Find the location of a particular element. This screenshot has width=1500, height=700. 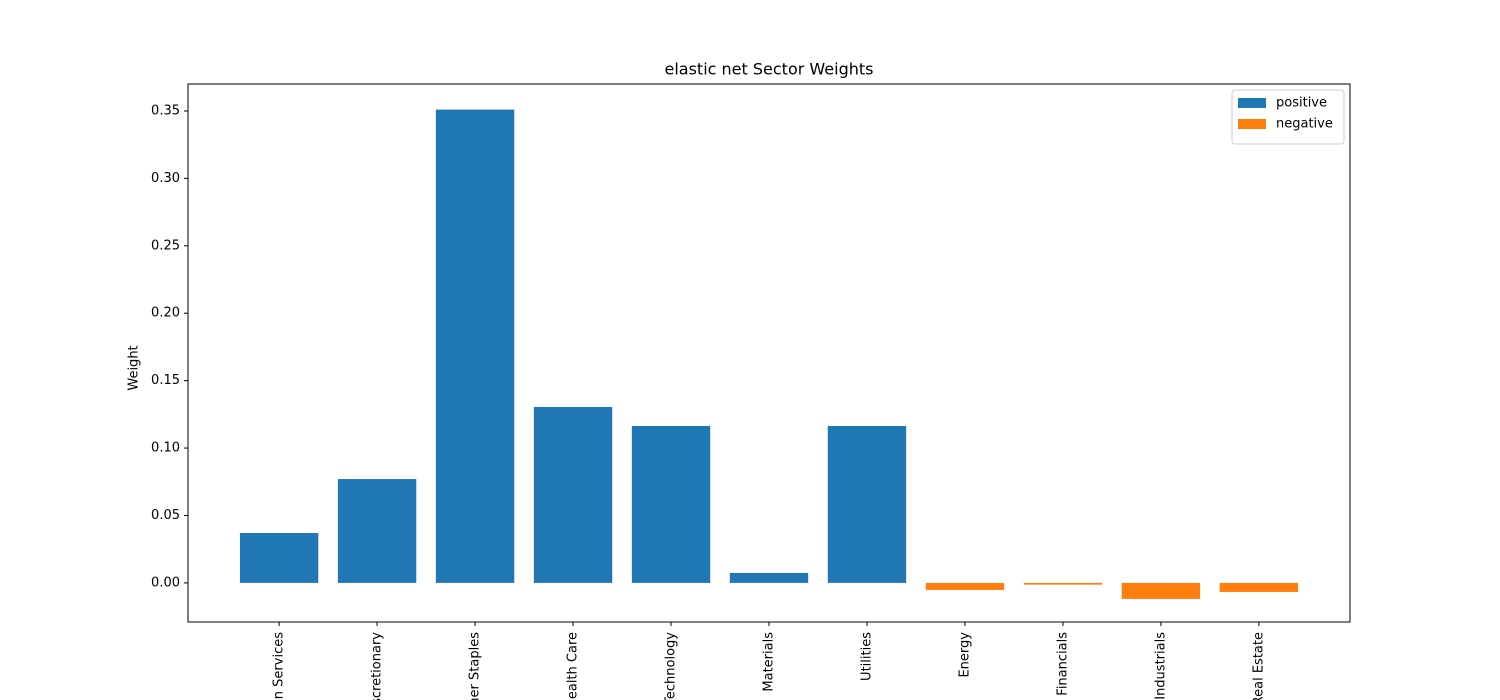

x-tick-label: Communication Services is located at coordinates (279, 666).